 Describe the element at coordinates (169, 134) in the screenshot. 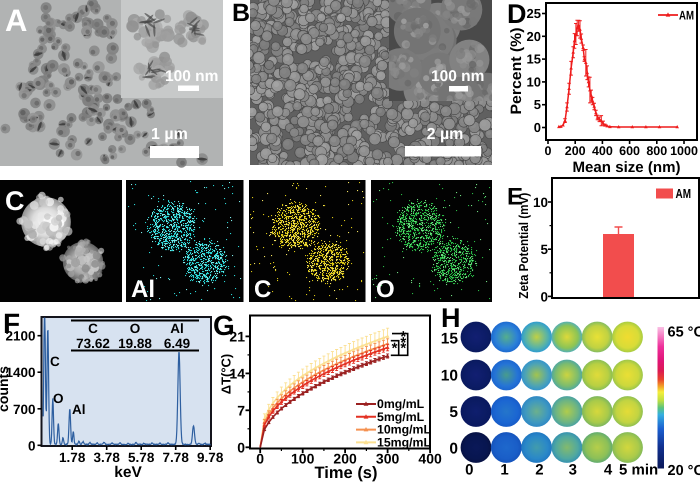

I see `svg-text: 1 µm` at that location.